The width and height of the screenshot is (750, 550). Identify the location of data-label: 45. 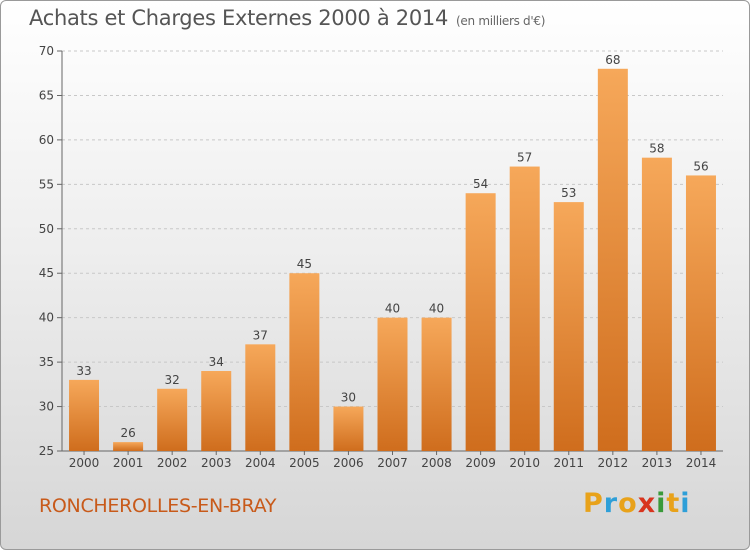
(304, 264).